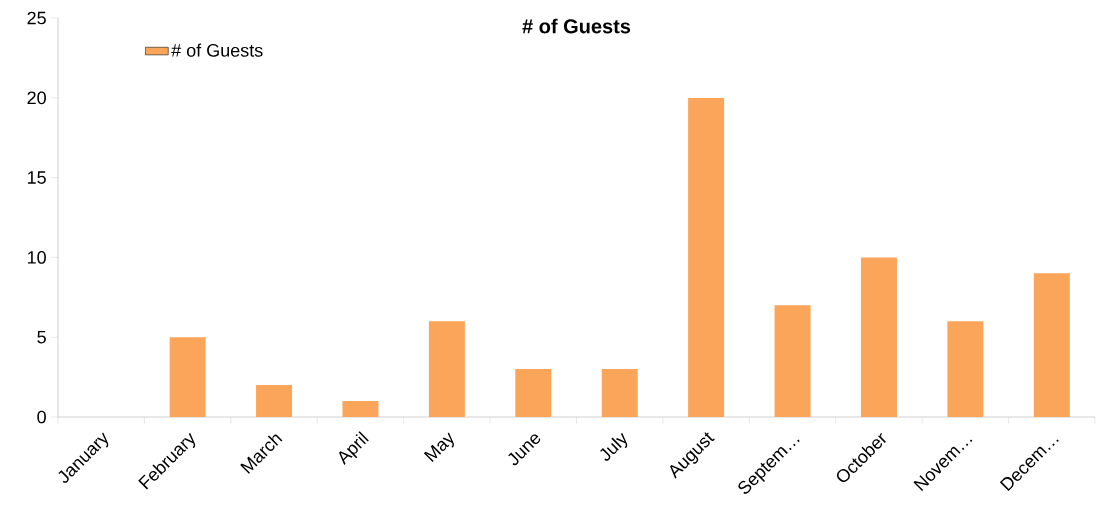 Image resolution: width=1097 pixels, height=512 pixels. I want to click on chart-title: # of Guests, so click(576, 26).